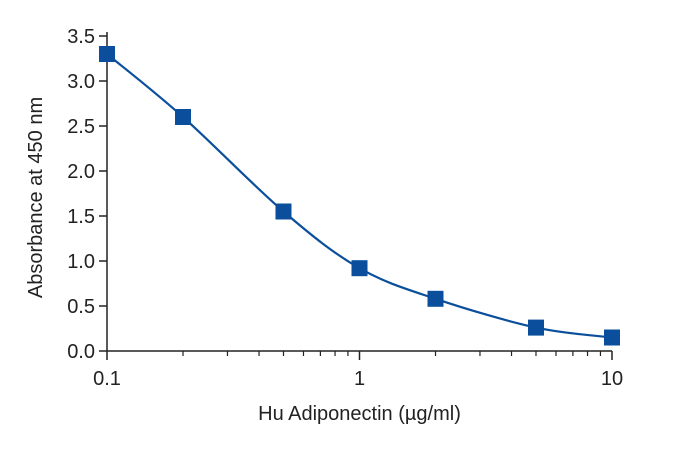  What do you see at coordinates (81, 37) in the screenshot?
I see `y-tick-label: 3.5` at bounding box center [81, 37].